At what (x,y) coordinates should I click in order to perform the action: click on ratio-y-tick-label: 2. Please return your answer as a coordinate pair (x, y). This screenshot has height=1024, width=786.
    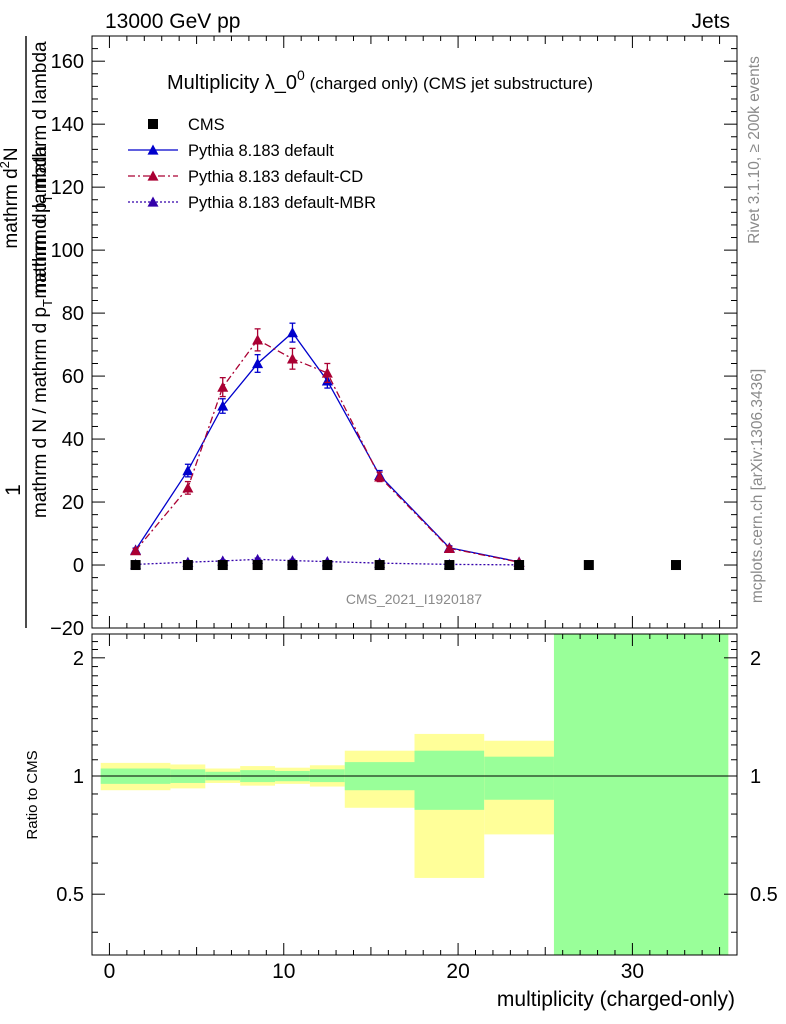
    Looking at the image, I should click on (78, 659).